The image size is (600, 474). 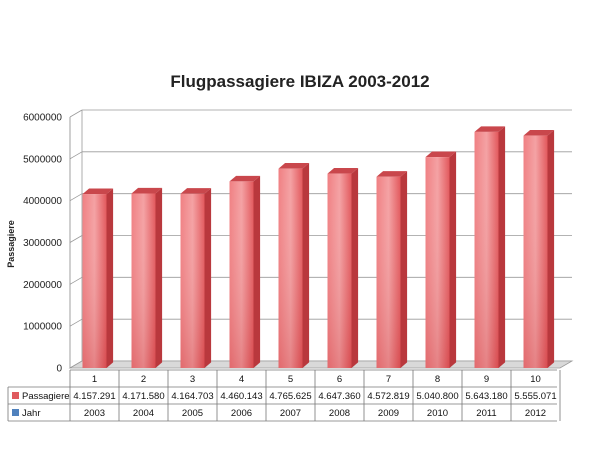 What do you see at coordinates (143, 379) in the screenshot?
I see `category-label: 2` at bounding box center [143, 379].